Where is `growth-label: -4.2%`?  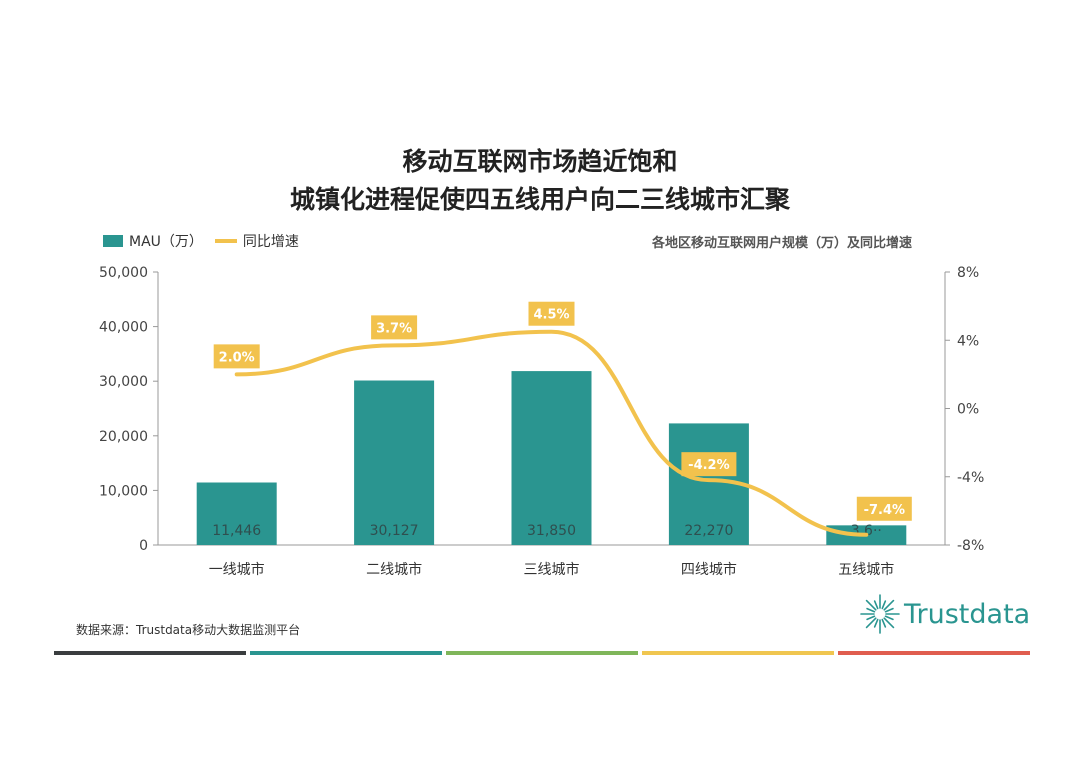
growth-label: -4.2% is located at coordinates (708, 465).